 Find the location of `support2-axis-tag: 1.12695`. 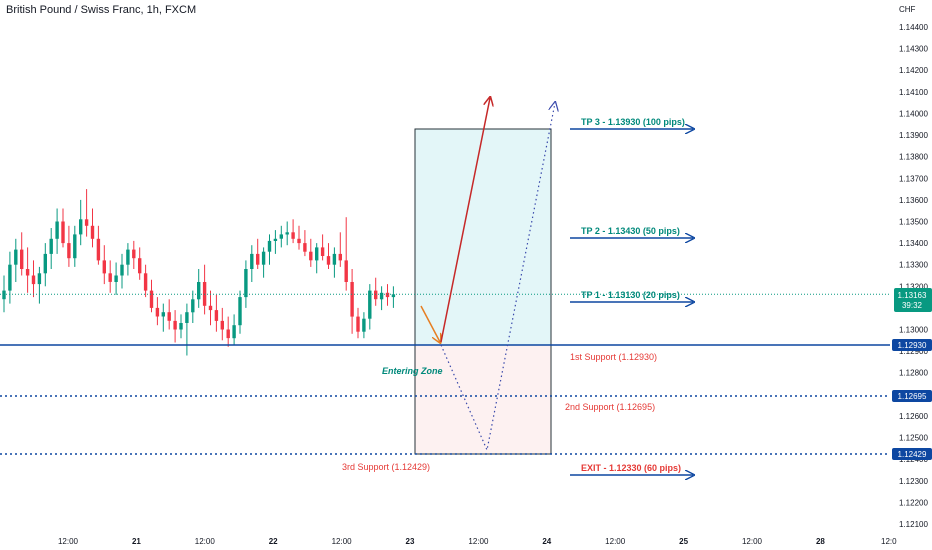

support2-axis-tag: 1.12695 is located at coordinates (912, 396).